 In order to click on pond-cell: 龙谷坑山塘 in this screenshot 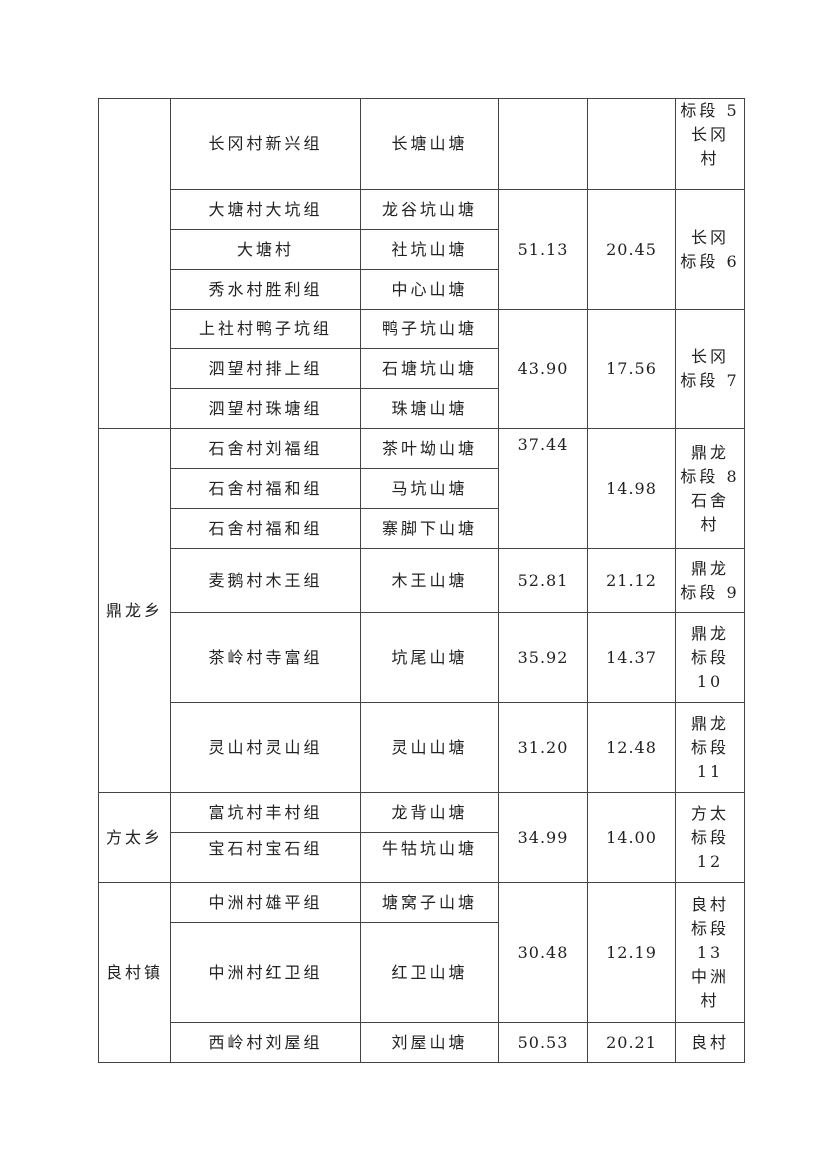, I will do `click(429, 209)`.